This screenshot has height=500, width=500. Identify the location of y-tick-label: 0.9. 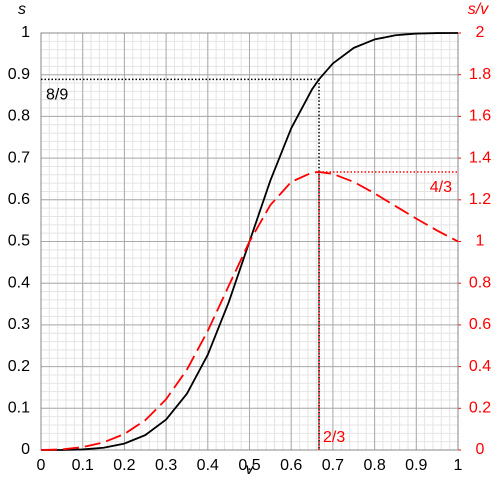
(19, 74).